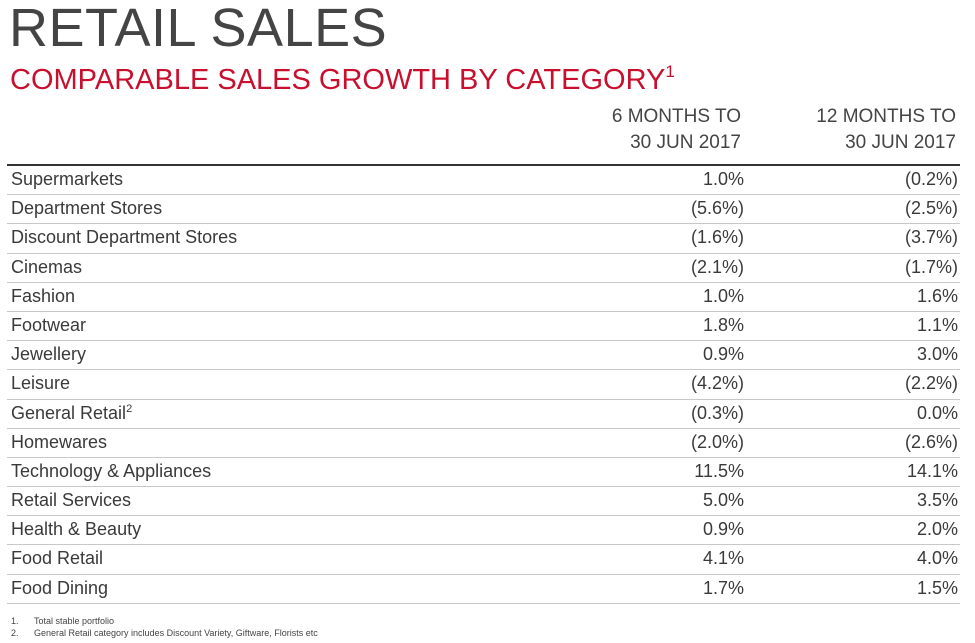 The height and width of the screenshot is (643, 975). I want to click on table-row: Cinemas (2.1%) (1.7%), so click(483, 268).